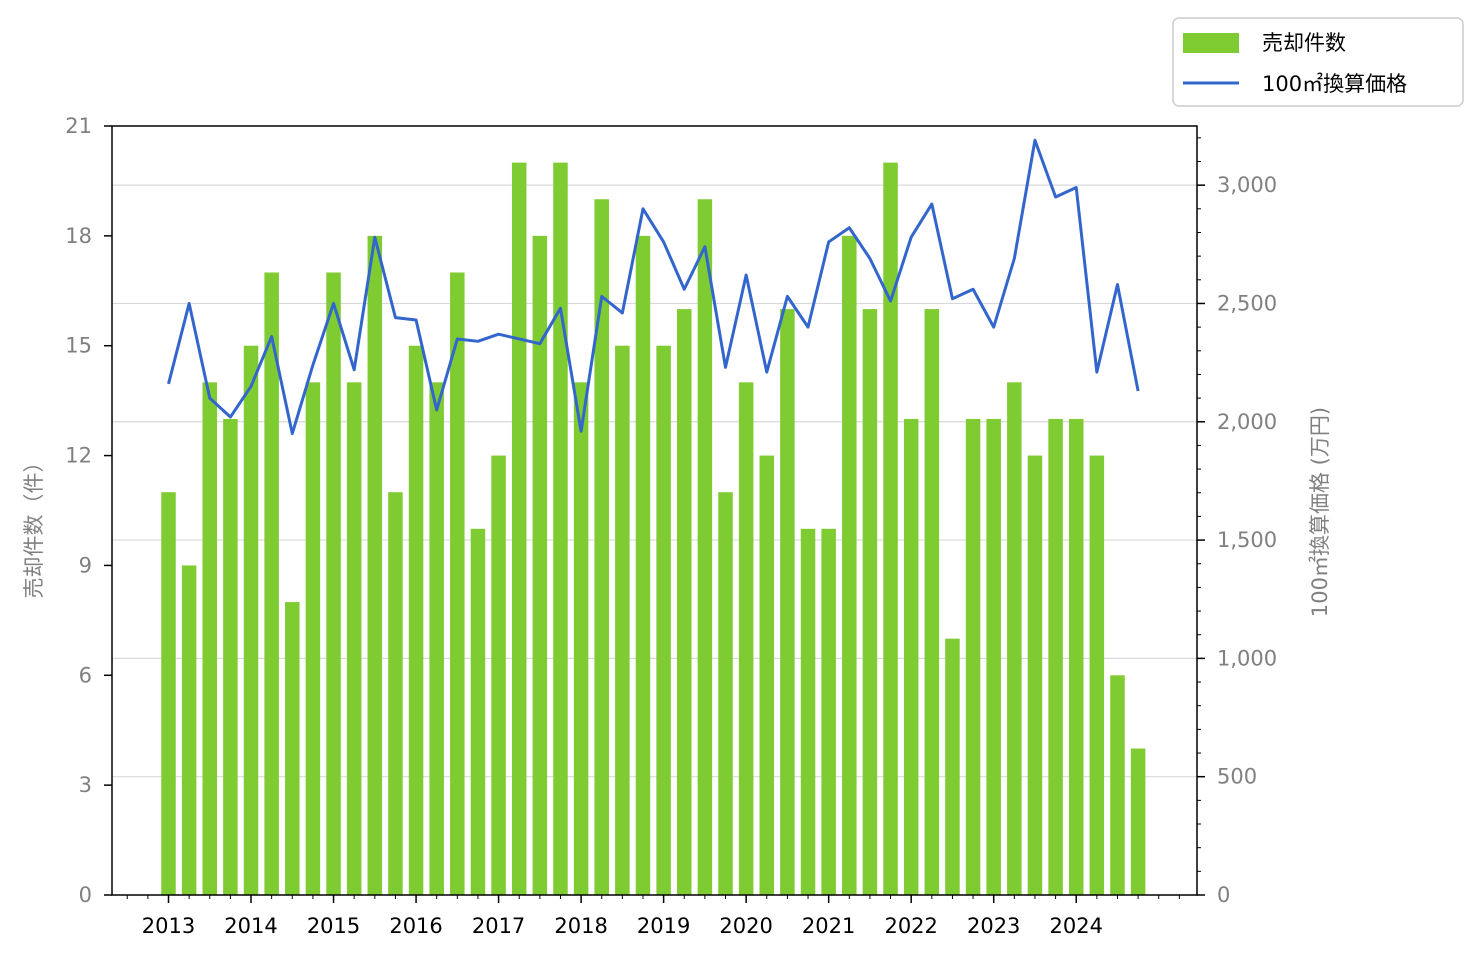  Describe the element at coordinates (745, 926) in the screenshot. I see `x-tick-label: 2020` at that location.